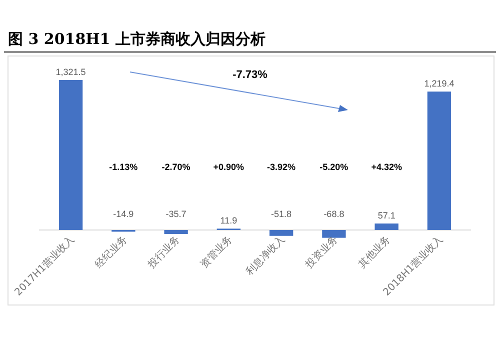  Describe the element at coordinates (123, 214) in the screenshot. I see `data-label: -14.9` at that location.